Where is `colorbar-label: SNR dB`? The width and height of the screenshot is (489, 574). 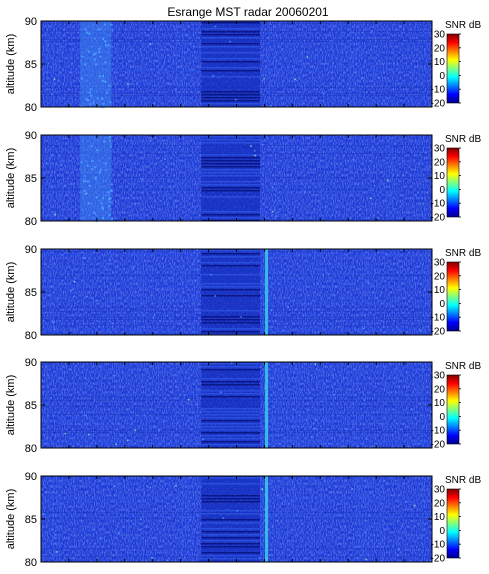 colorbar-label: SNR dB is located at coordinates (463, 480).